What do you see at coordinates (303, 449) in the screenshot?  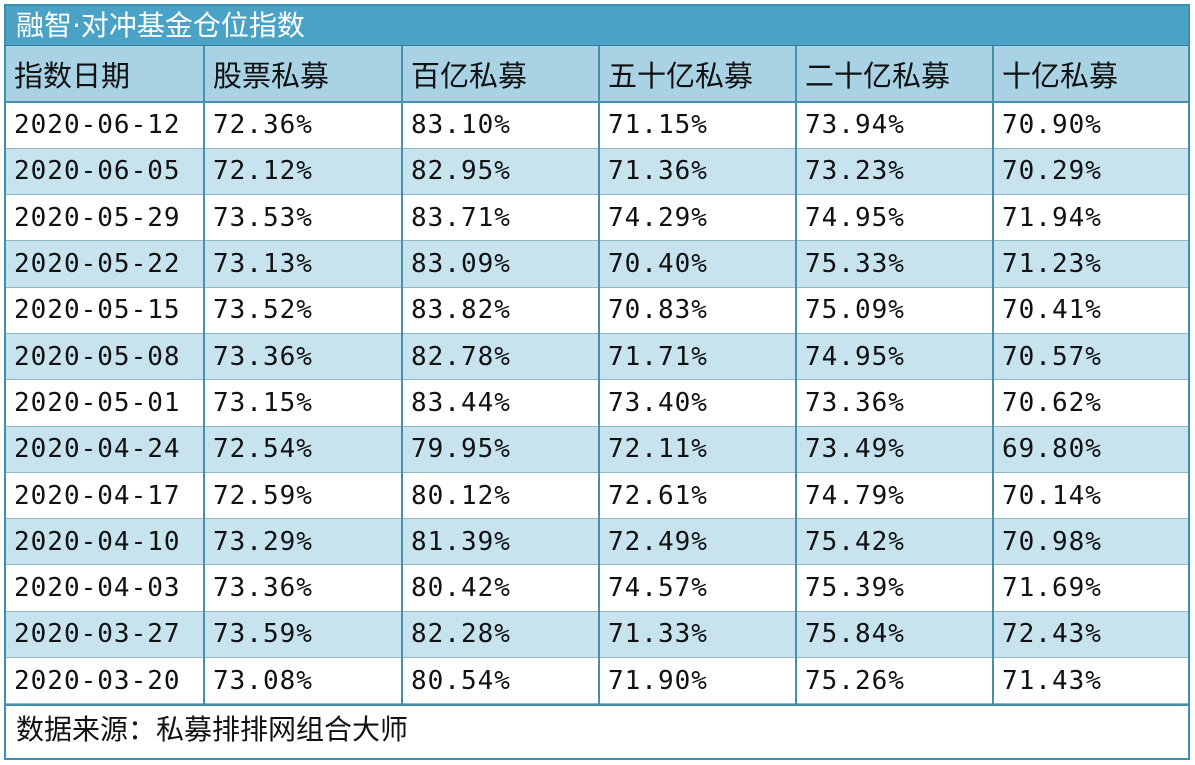 I see `value-cell: 72.54%` at bounding box center [303, 449].